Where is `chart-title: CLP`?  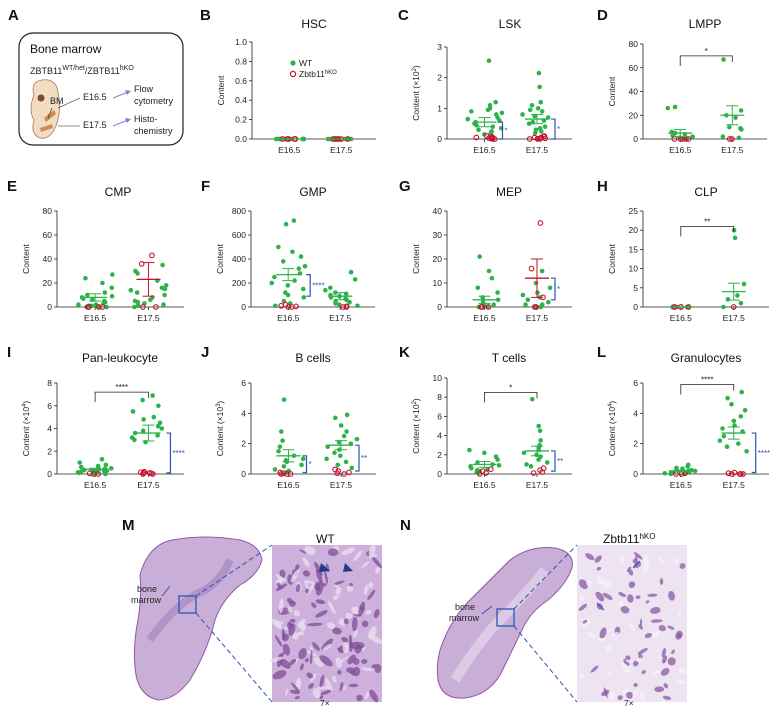 chart-title: CLP is located at coordinates (705, 192).